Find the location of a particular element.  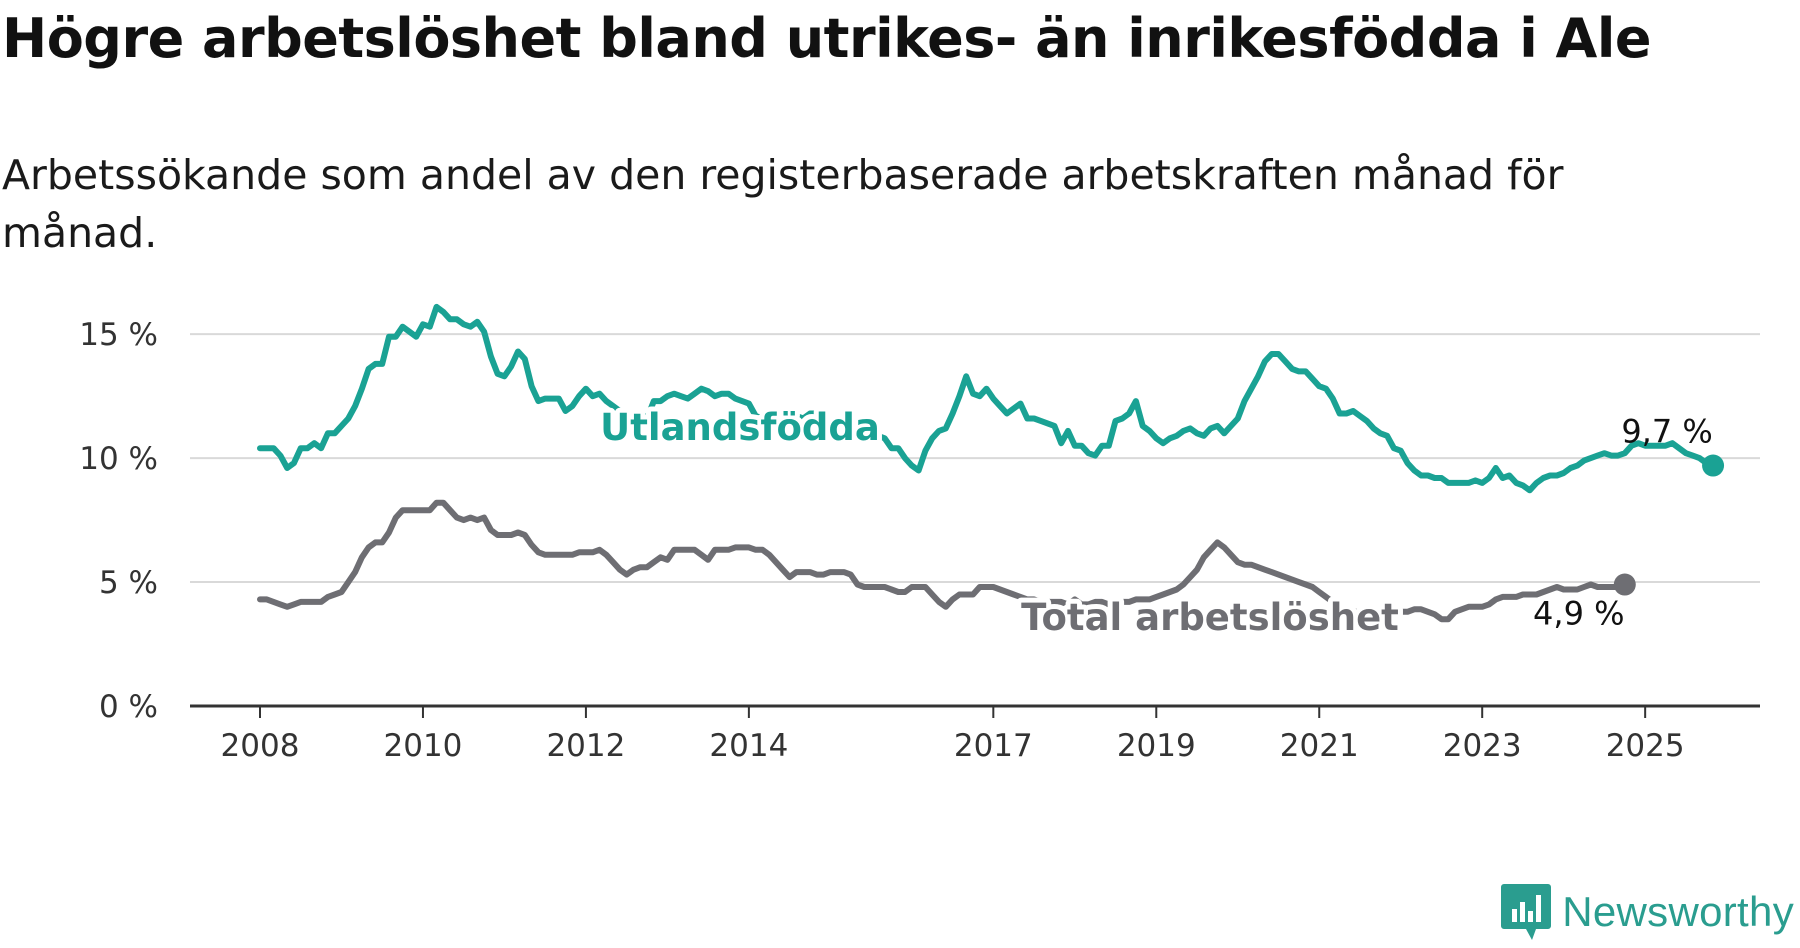

y-tick-label: 15 % is located at coordinates (118, 335).